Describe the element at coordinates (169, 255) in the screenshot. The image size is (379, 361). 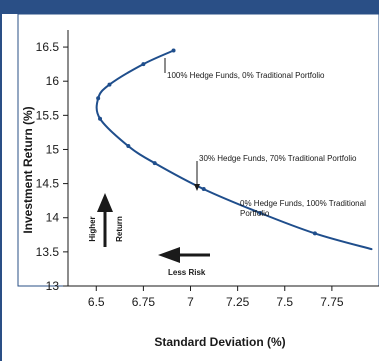
I see `left-arrow-icon` at that location.